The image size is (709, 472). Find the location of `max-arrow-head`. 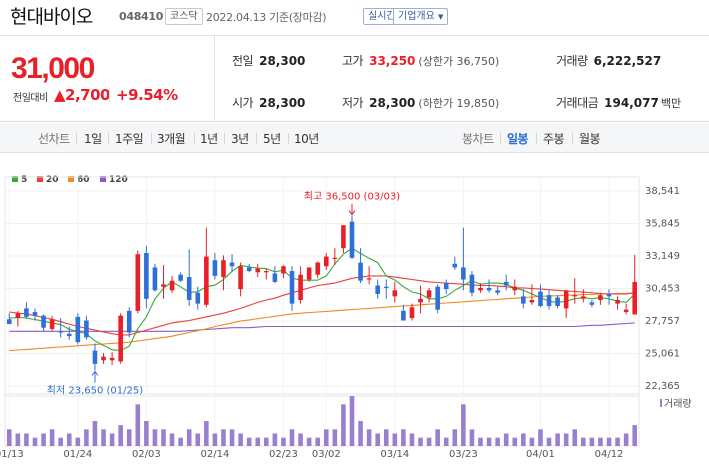

max-arrow-head is located at coordinates (352, 213).